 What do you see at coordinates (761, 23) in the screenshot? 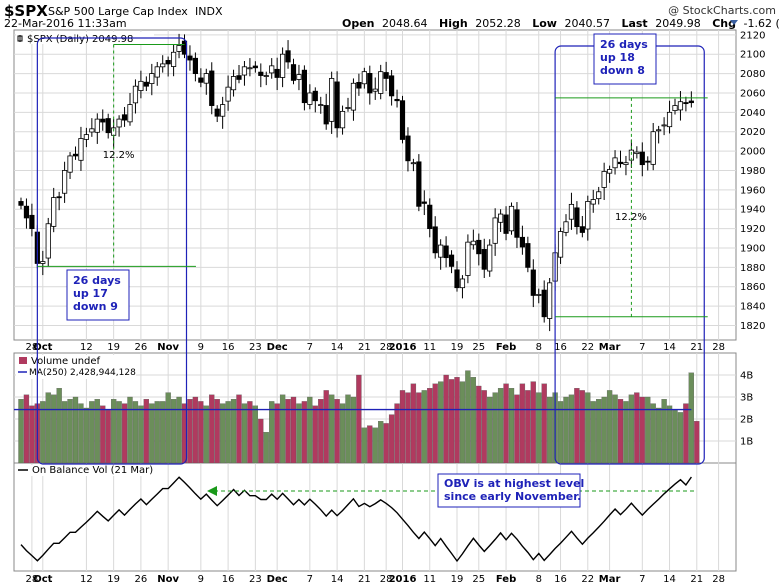
I see `chg-value: -1.62 (-0.08%)` at bounding box center [761, 23].